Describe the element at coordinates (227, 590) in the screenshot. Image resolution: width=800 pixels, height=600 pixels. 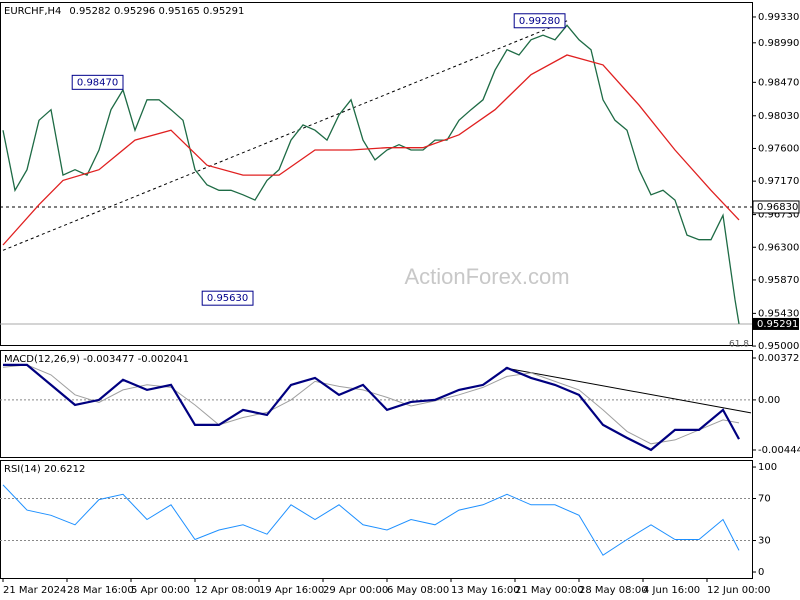
I see `x-tick-label: 12 Apr 08:00` at that location.